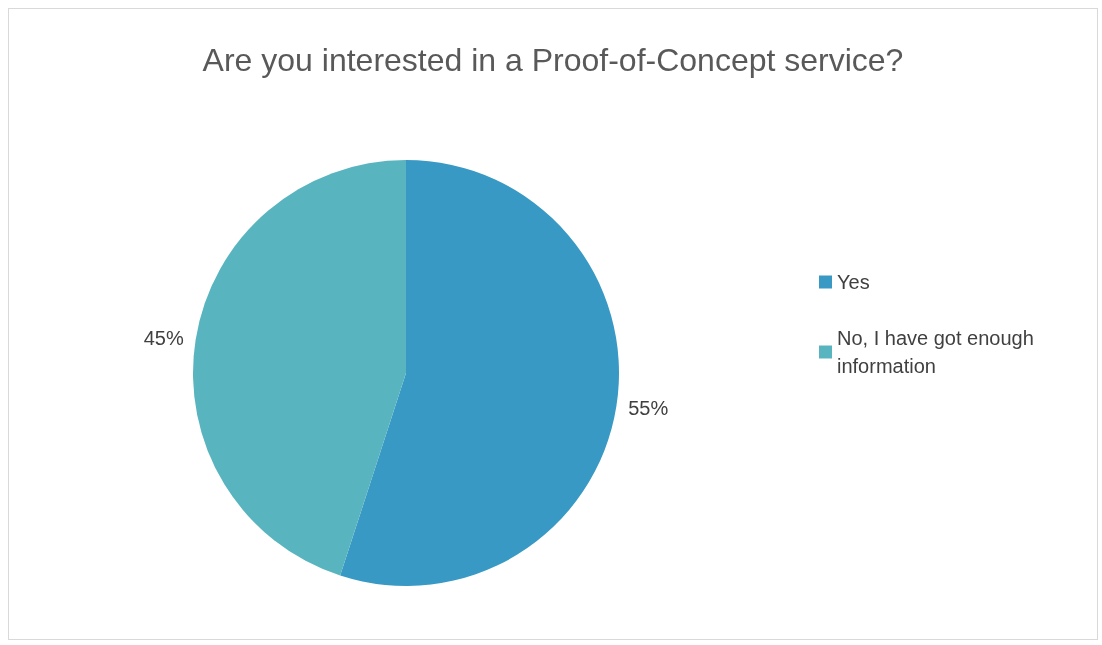 This screenshot has height=645, width=1102. What do you see at coordinates (648, 408) in the screenshot?
I see `data-label: 55%` at bounding box center [648, 408].